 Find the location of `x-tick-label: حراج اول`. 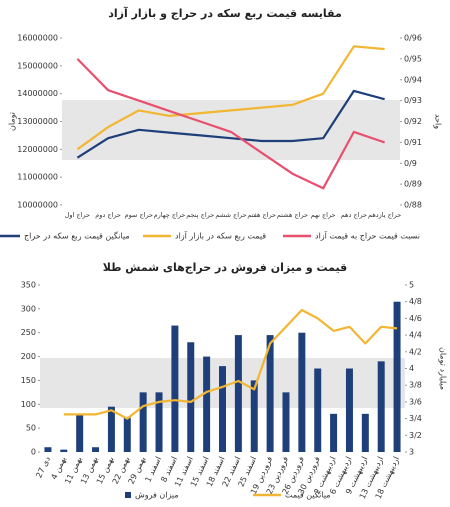

x-tick-label: حراج اول is located at coordinates (77, 215).